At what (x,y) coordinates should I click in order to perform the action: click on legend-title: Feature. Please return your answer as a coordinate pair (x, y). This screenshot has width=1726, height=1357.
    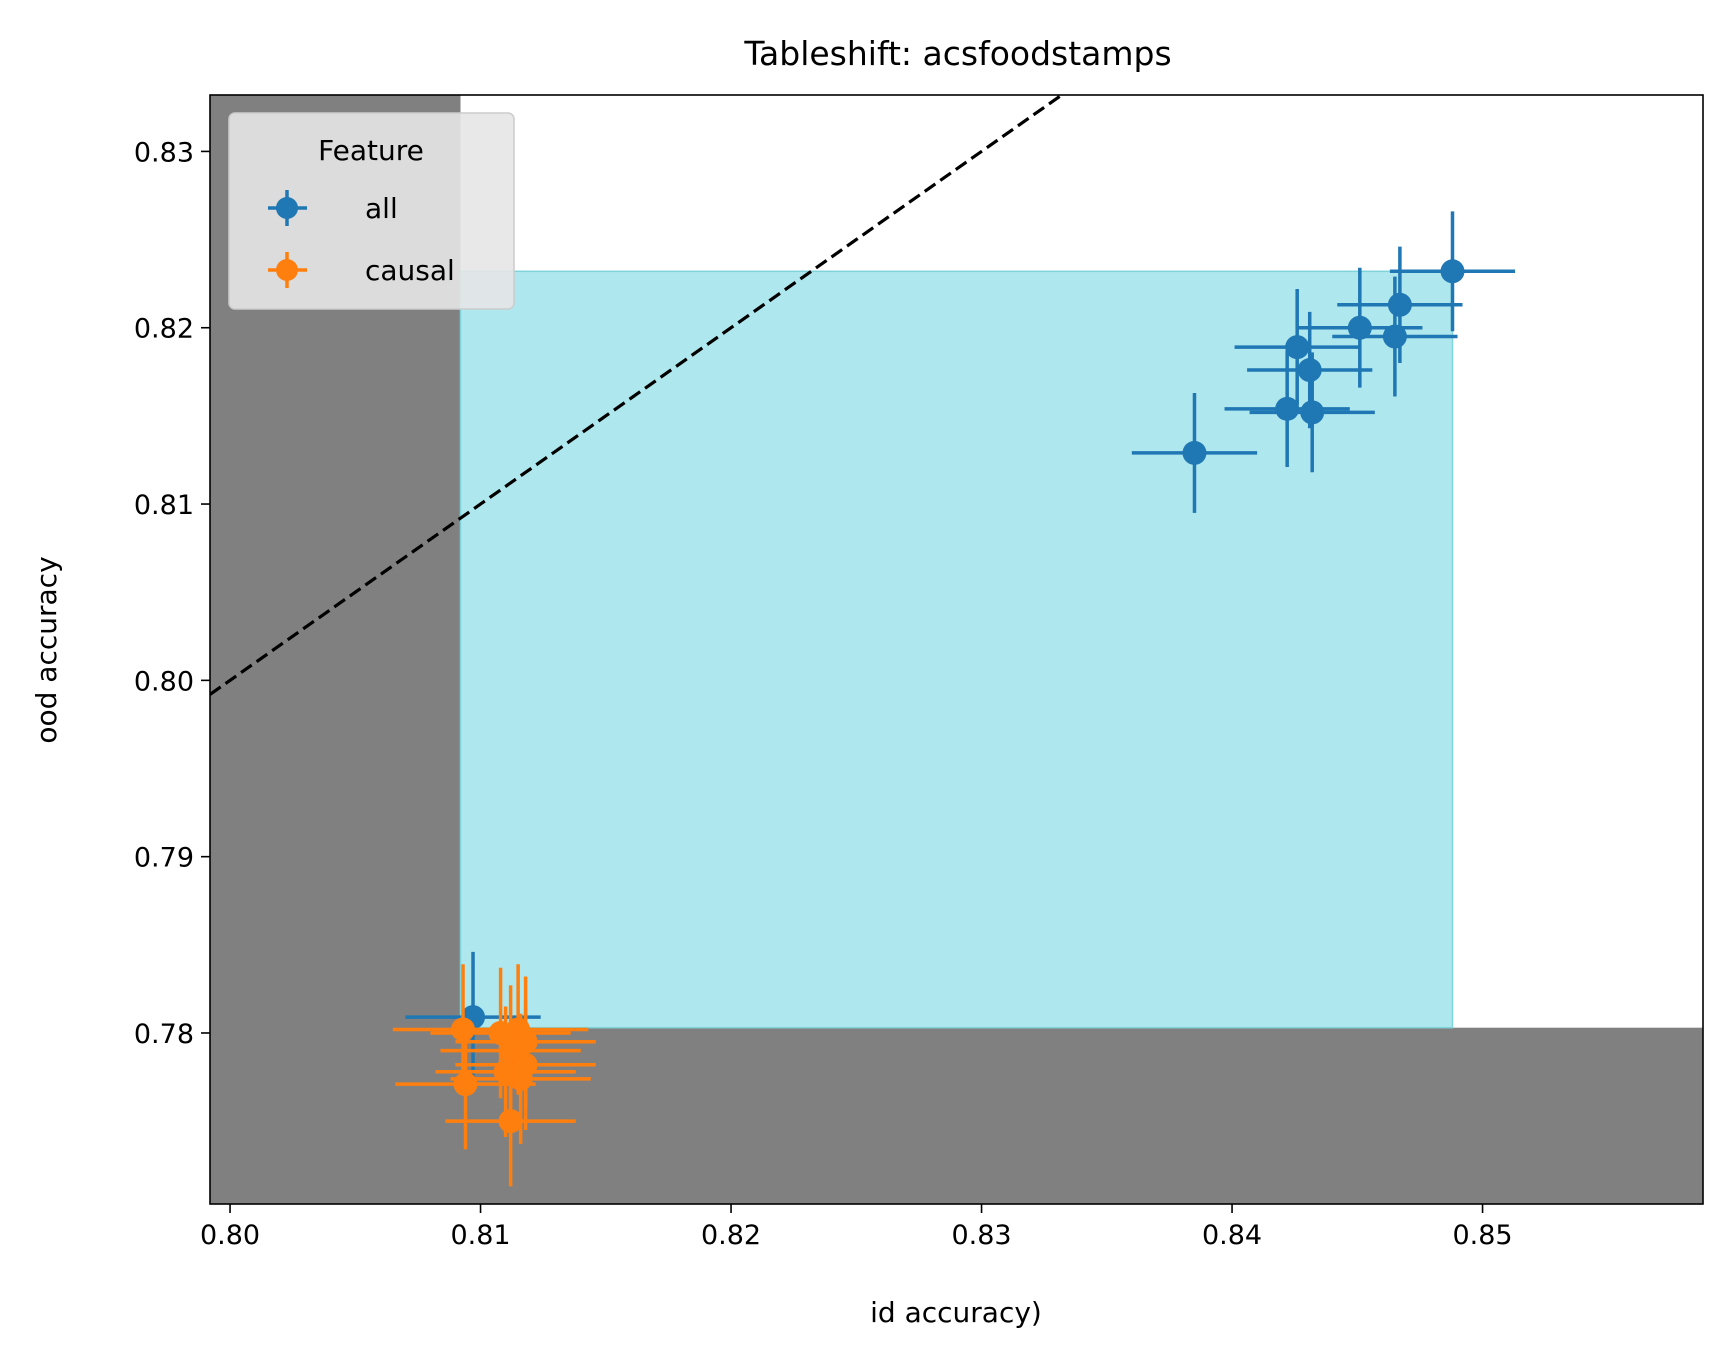
    Looking at the image, I should click on (371, 150).